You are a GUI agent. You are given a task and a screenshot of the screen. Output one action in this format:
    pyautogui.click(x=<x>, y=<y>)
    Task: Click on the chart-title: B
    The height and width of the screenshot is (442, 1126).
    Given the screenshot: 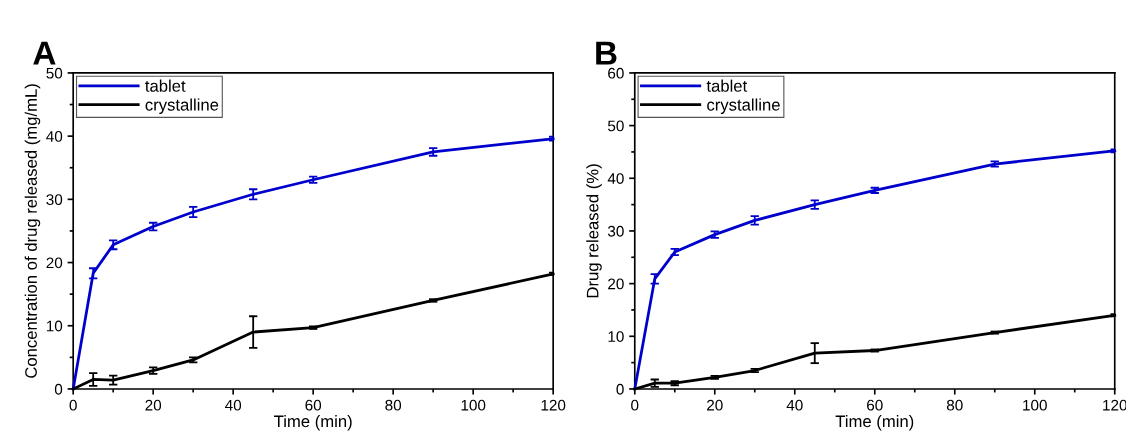 What is the action you would take?
    pyautogui.click(x=606, y=53)
    